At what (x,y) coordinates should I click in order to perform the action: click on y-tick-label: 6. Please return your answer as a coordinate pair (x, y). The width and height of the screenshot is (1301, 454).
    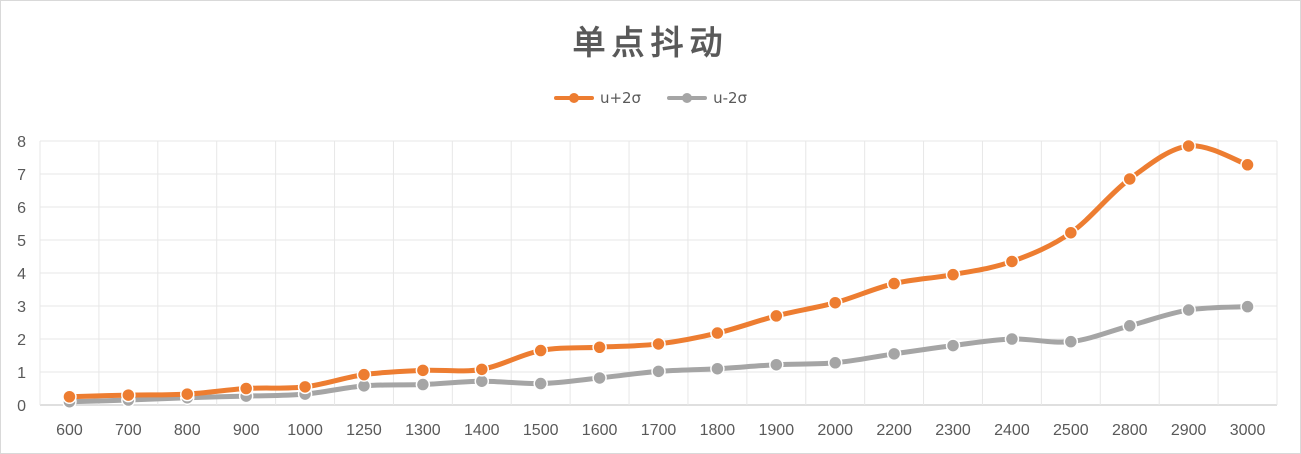
    Looking at the image, I should click on (21, 208).